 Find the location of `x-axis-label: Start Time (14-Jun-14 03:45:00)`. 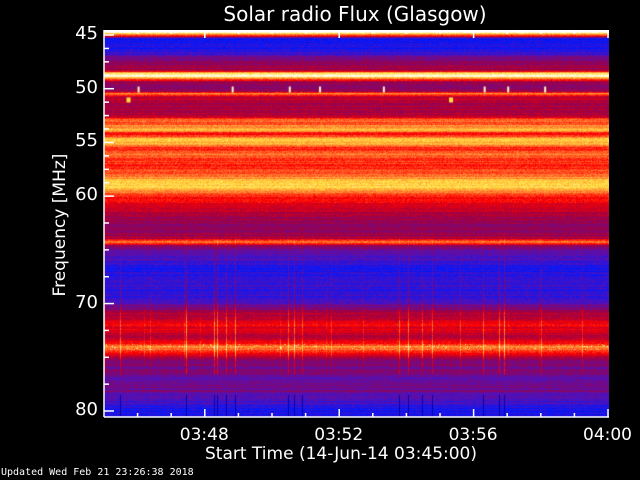

x-axis-label: Start Time (14-Jun-14 03:45:00) is located at coordinates (341, 454).